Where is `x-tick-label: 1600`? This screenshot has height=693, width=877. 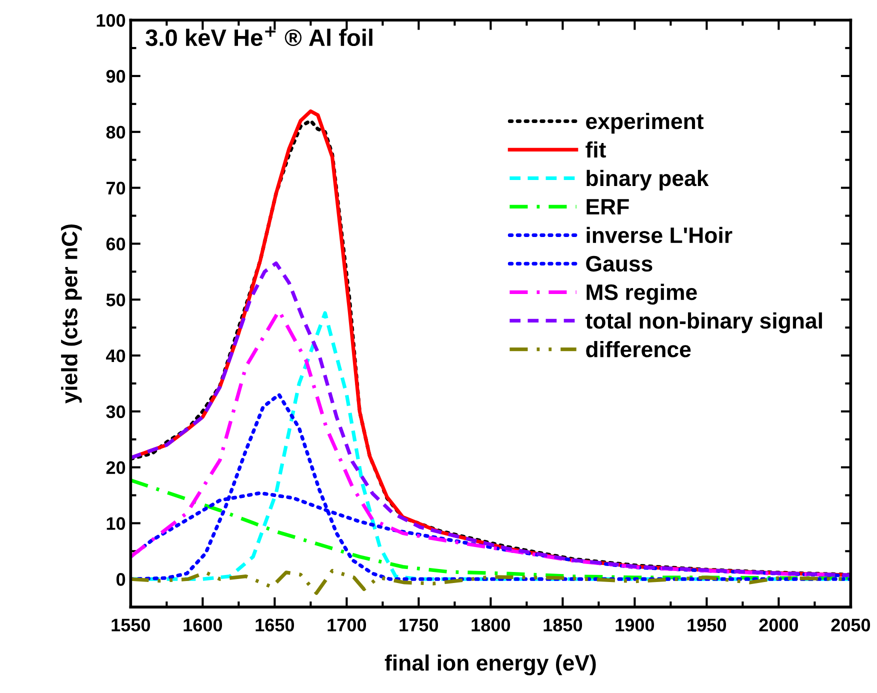 x-tick-label: 1600 is located at coordinates (203, 625).